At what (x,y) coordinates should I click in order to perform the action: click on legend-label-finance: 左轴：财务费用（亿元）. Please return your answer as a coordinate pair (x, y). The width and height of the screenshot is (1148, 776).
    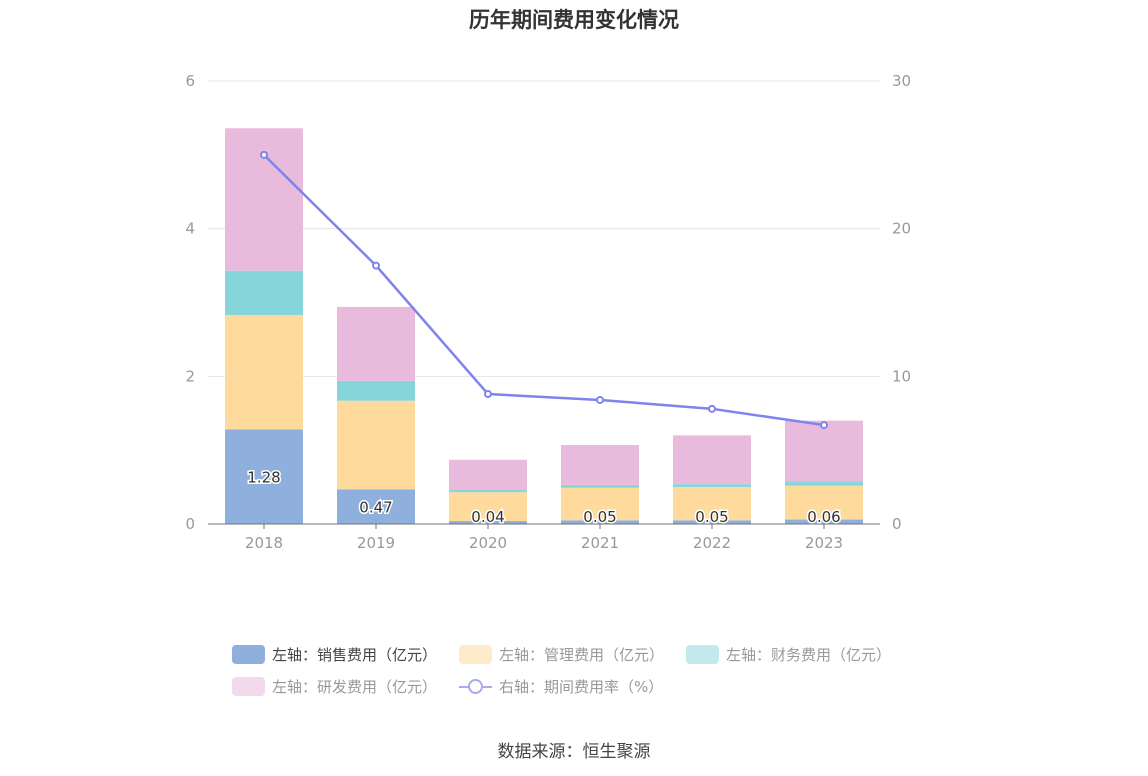
    Looking at the image, I should click on (809, 654).